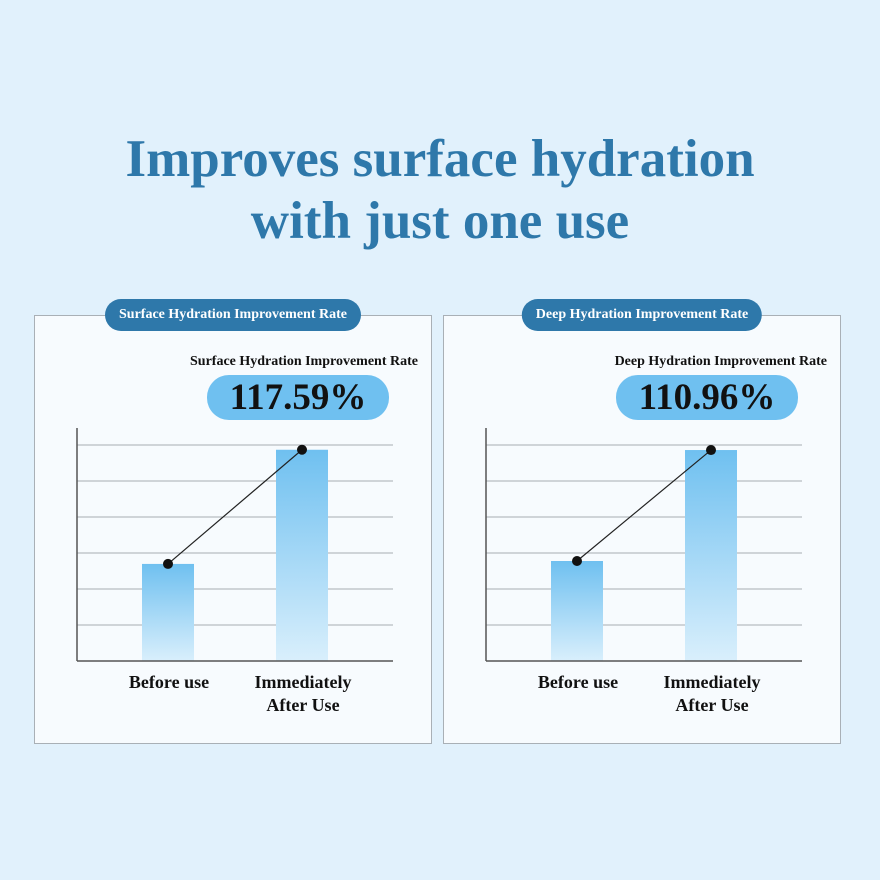 The width and height of the screenshot is (880, 880). I want to click on headline-line-1: Improves surface hydration, so click(440, 159).